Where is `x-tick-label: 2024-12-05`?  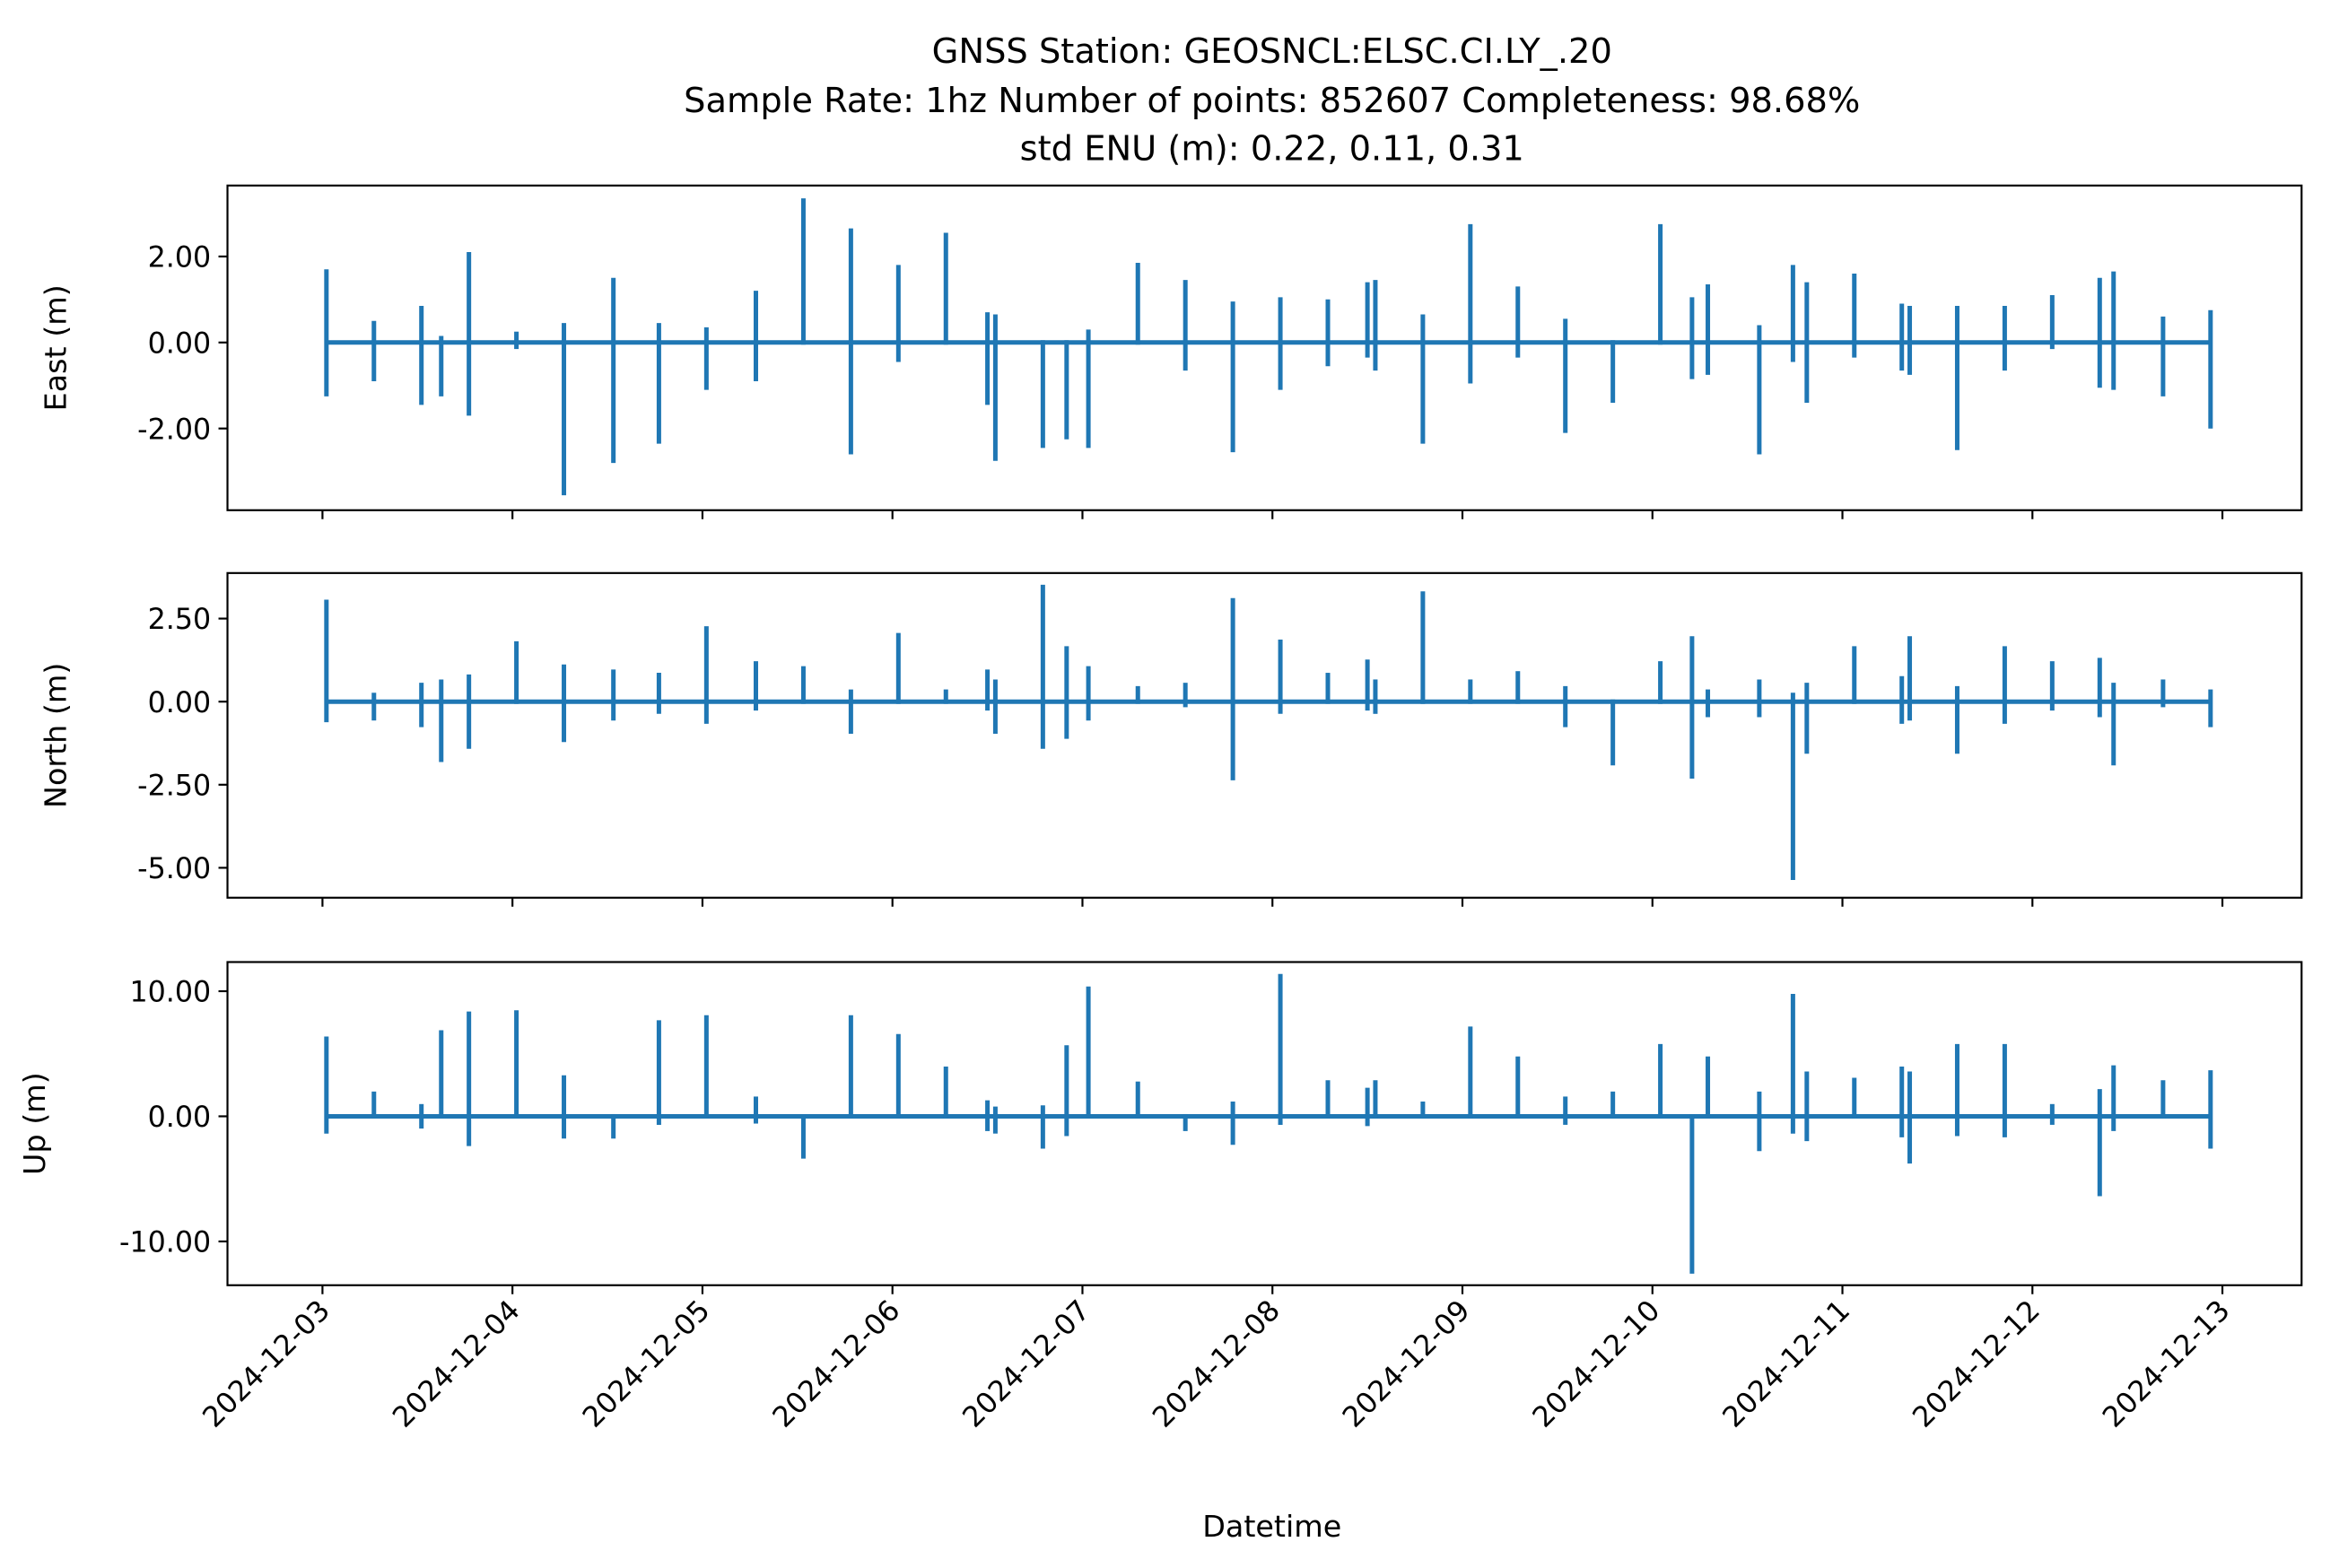 x-tick-label: 2024-12-05 is located at coordinates (647, 1364).